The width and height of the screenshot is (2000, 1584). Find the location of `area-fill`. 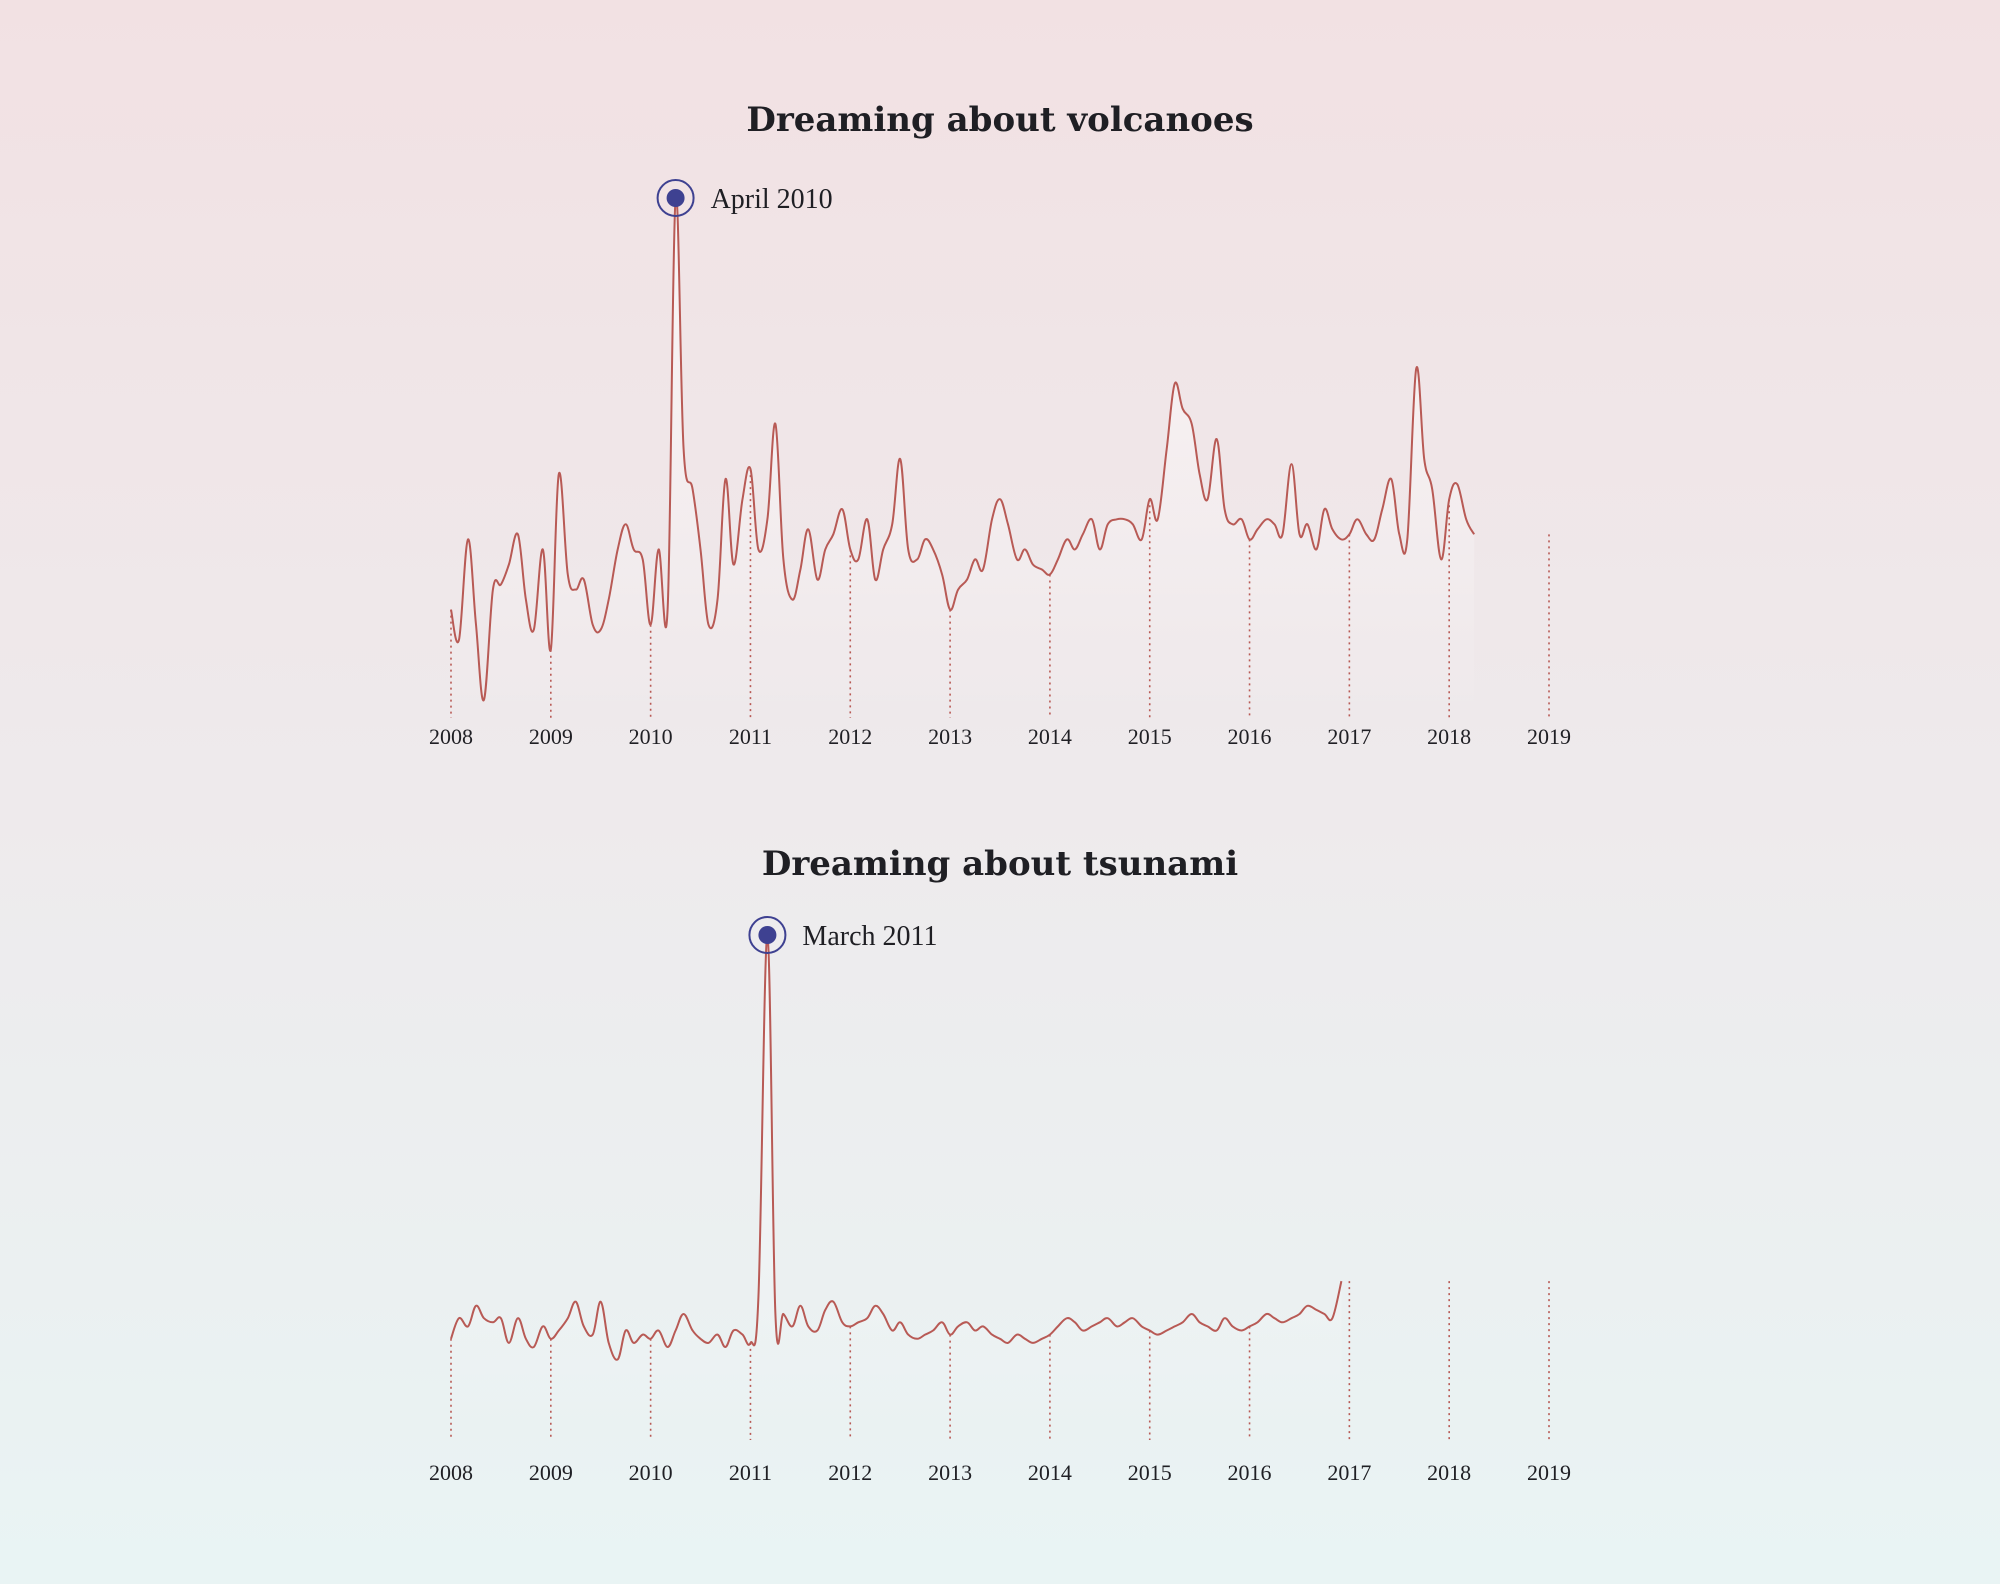

area-fill is located at coordinates (896, 1187).